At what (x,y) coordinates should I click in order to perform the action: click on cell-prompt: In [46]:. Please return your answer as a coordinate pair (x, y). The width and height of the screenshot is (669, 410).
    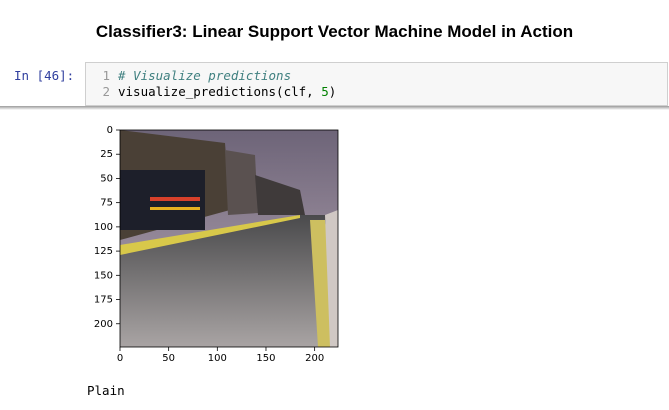
    Looking at the image, I should click on (44, 75).